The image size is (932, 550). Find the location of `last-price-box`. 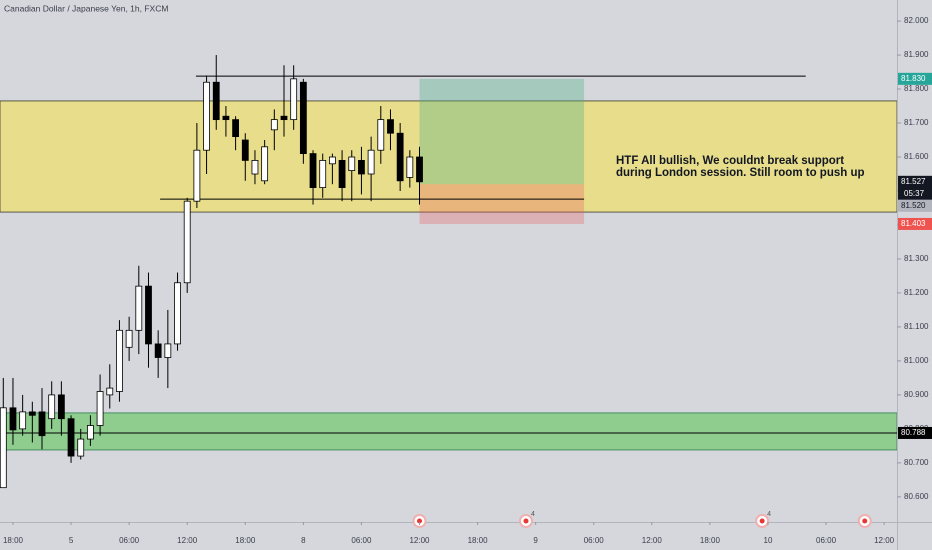

last-price-box is located at coordinates (915, 187).